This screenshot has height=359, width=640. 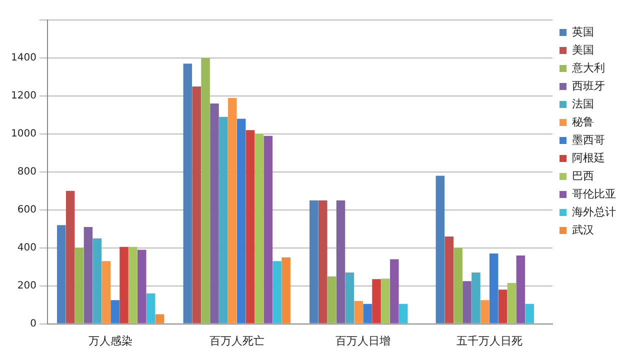 I want to click on legend-label: 武汉, so click(x=583, y=229).